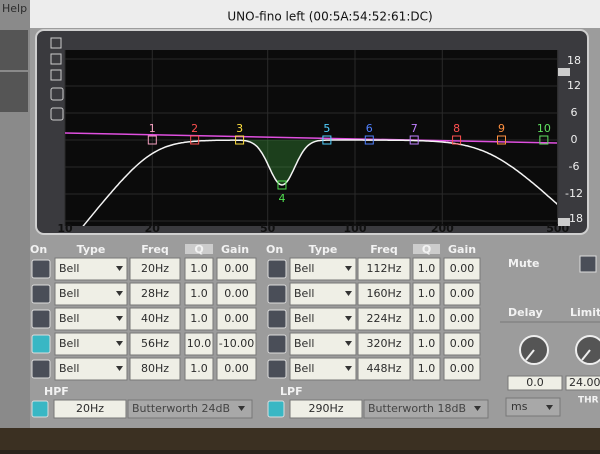 This screenshot has width=600, height=454. Describe the element at coordinates (65, 228) in the screenshot. I see `x-axis-label: 10` at that location.